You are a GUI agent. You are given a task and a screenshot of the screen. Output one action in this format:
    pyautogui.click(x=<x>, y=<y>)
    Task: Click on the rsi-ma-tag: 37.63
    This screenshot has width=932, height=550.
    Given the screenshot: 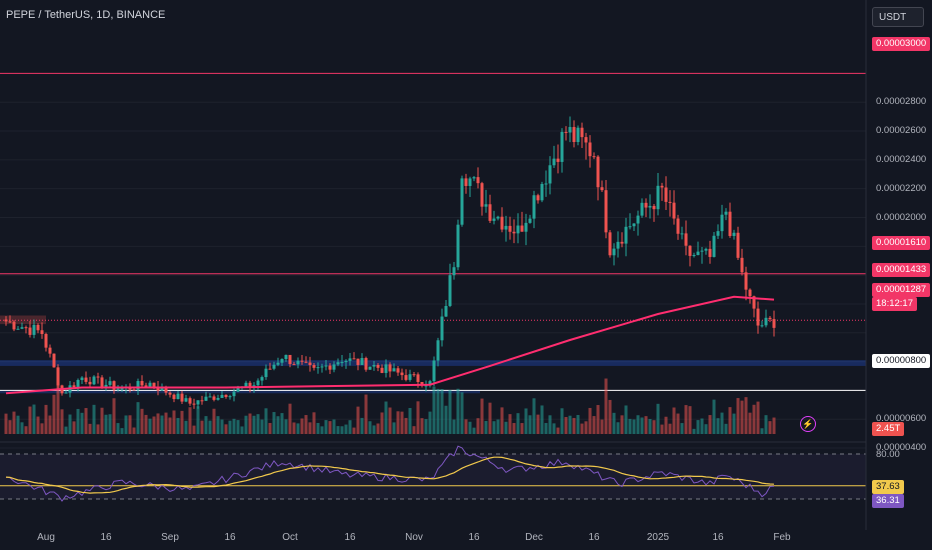 What is the action you would take?
    pyautogui.click(x=888, y=487)
    